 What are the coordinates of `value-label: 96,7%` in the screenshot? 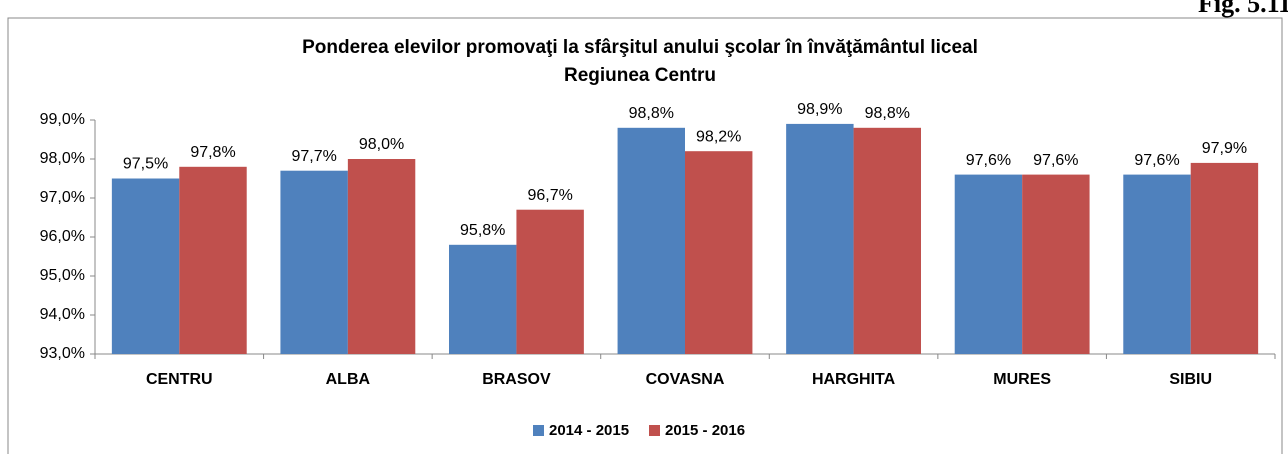 It's located at (549, 195).